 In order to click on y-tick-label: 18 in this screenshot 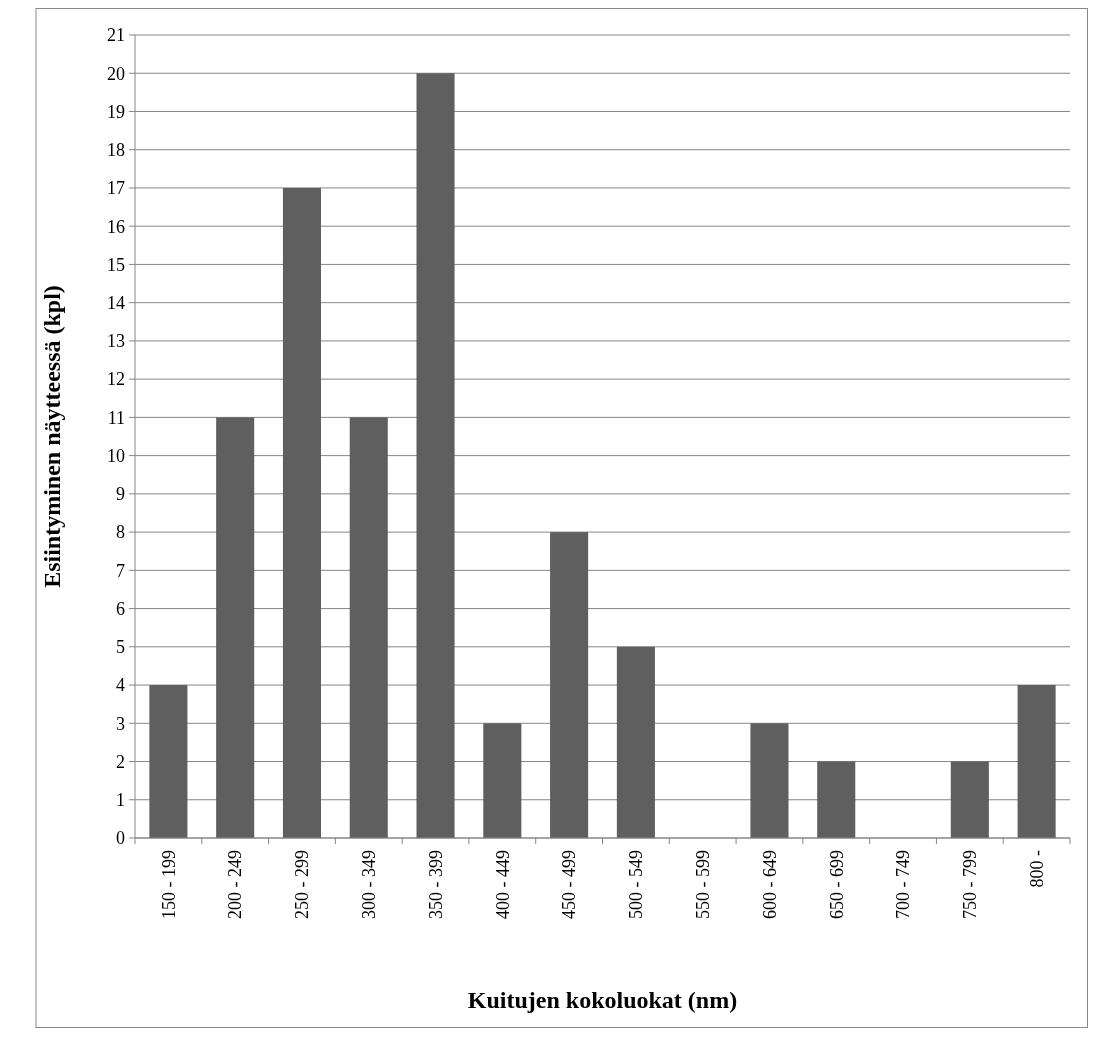, I will do `click(116, 150)`.